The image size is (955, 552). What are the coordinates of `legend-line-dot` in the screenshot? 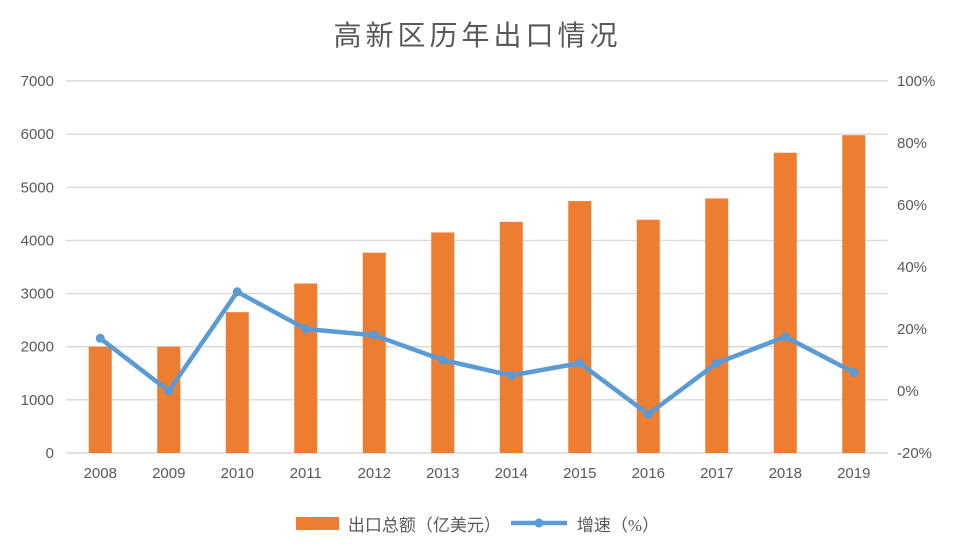 It's located at (539, 523).